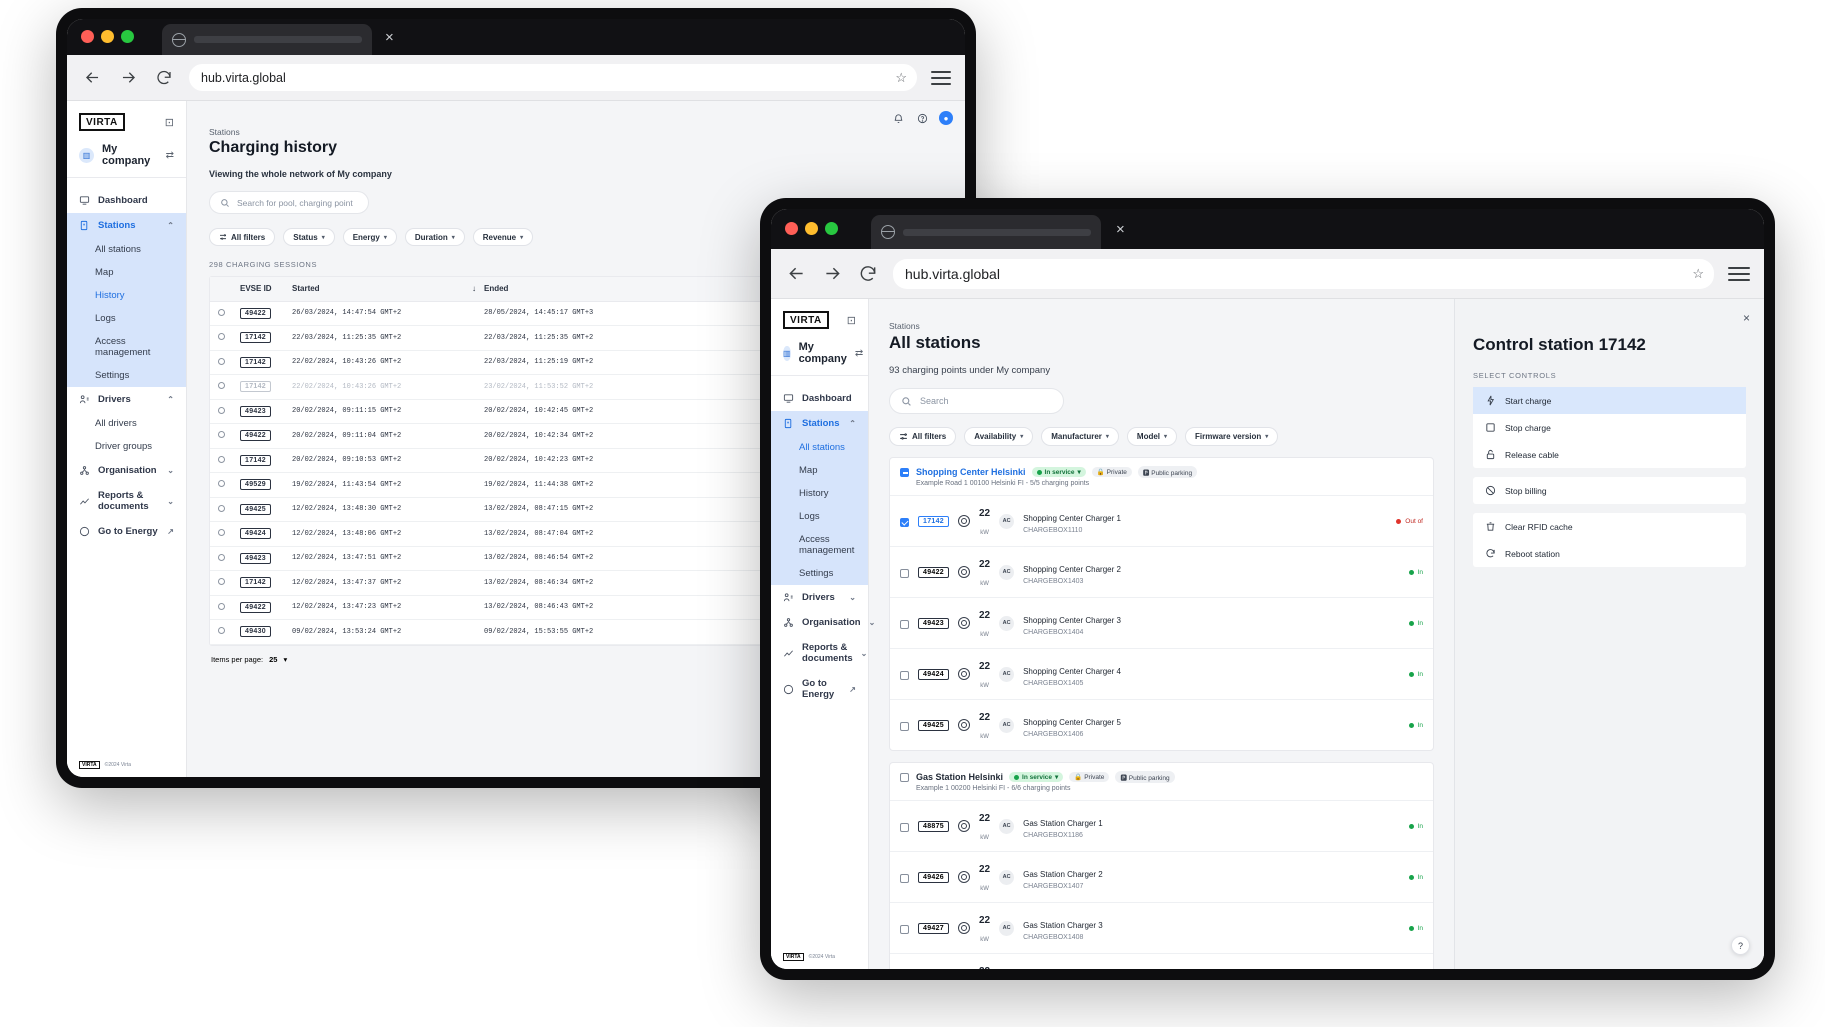  I want to click on sidebar-item-settings: Settings, so click(816, 573).